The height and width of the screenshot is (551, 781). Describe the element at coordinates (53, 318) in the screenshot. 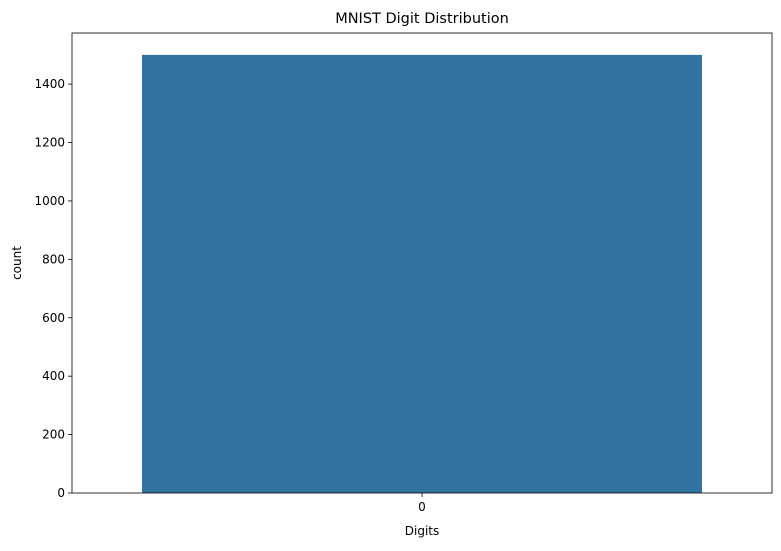

I see `y-tick-label: 600` at that location.